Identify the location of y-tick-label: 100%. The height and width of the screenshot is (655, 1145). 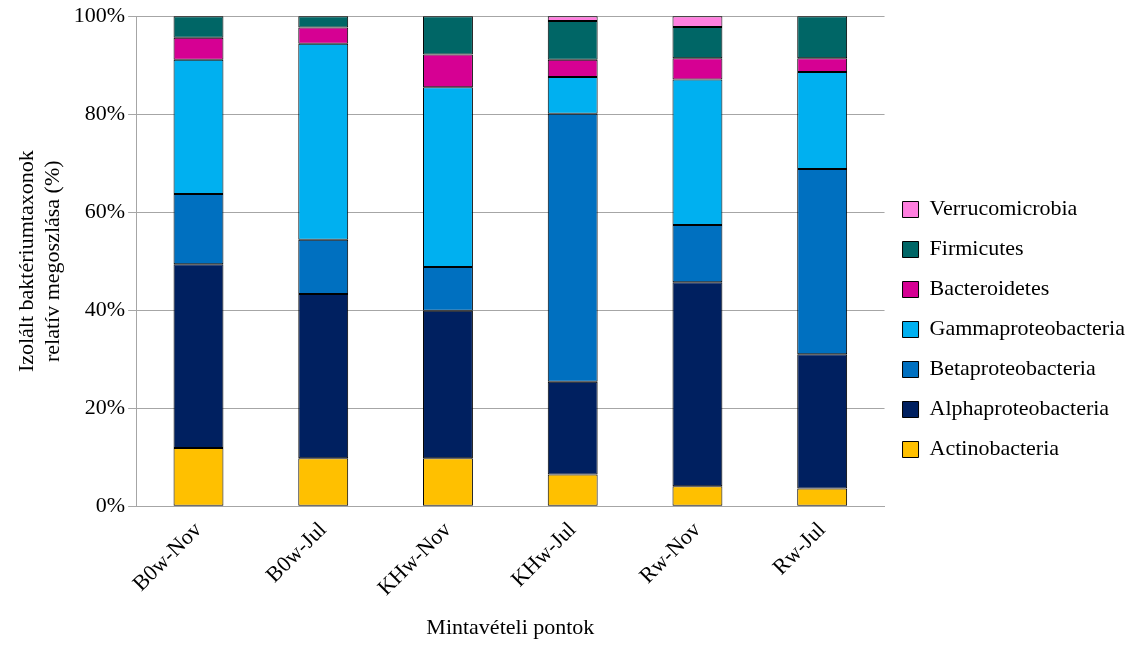
(99, 14).